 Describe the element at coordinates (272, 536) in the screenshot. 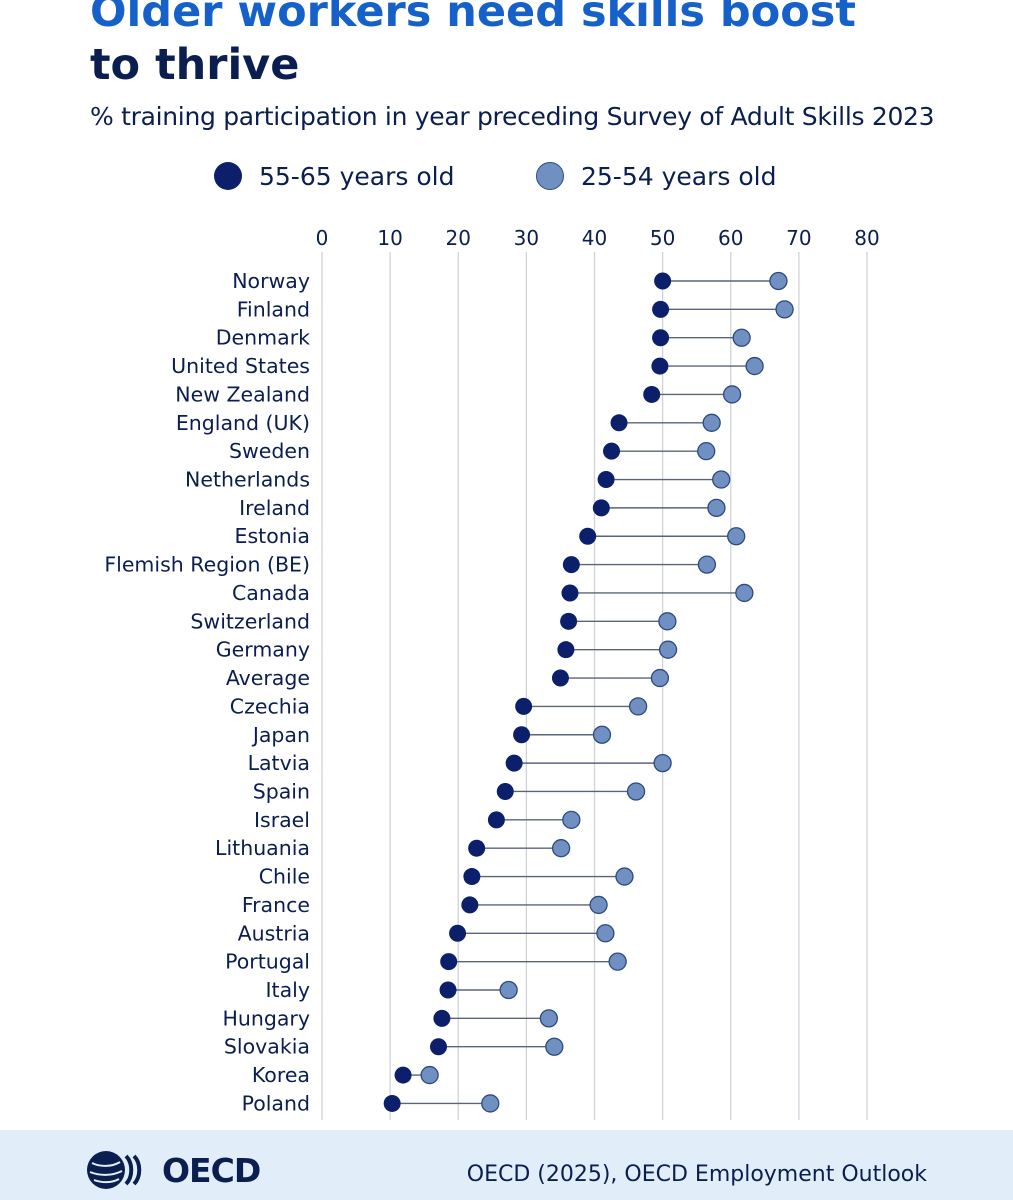

I see `country-label-estonia: Estonia` at that location.